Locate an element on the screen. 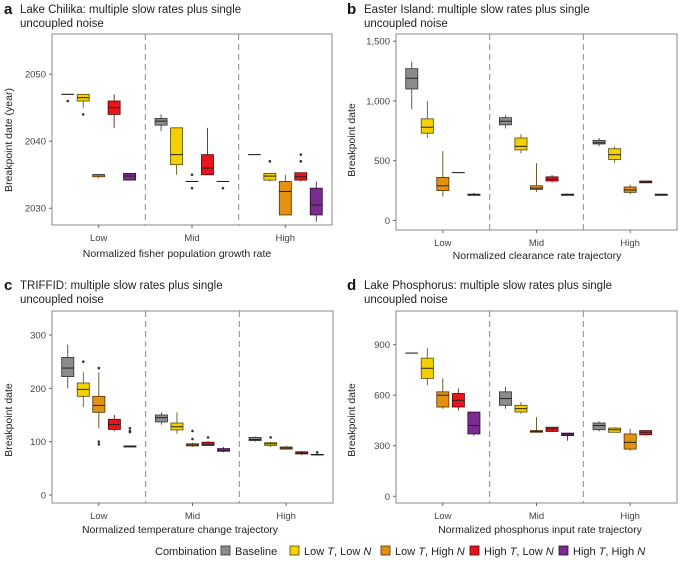  panel-letter: d is located at coordinates (351, 285).